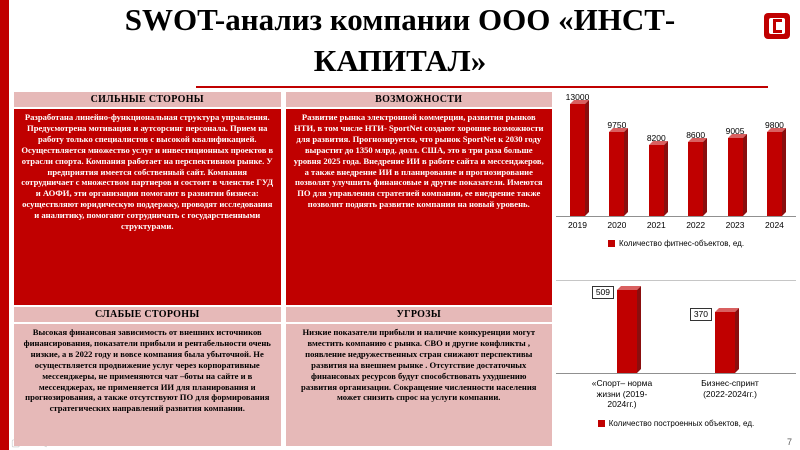  I want to click on built-objects-plot-area: 509 370, so click(676, 327).